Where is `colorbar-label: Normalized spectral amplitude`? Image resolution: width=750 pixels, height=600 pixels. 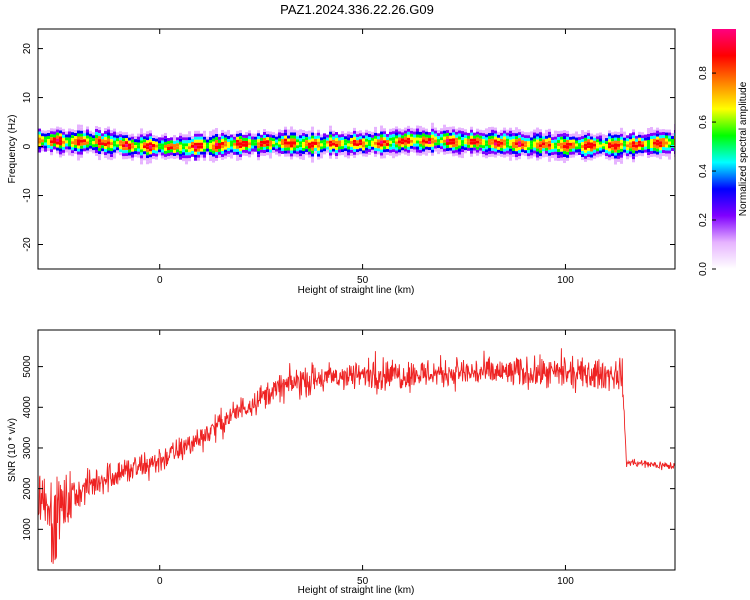
colorbar-label: Normalized spectral amplitude is located at coordinates (743, 148).